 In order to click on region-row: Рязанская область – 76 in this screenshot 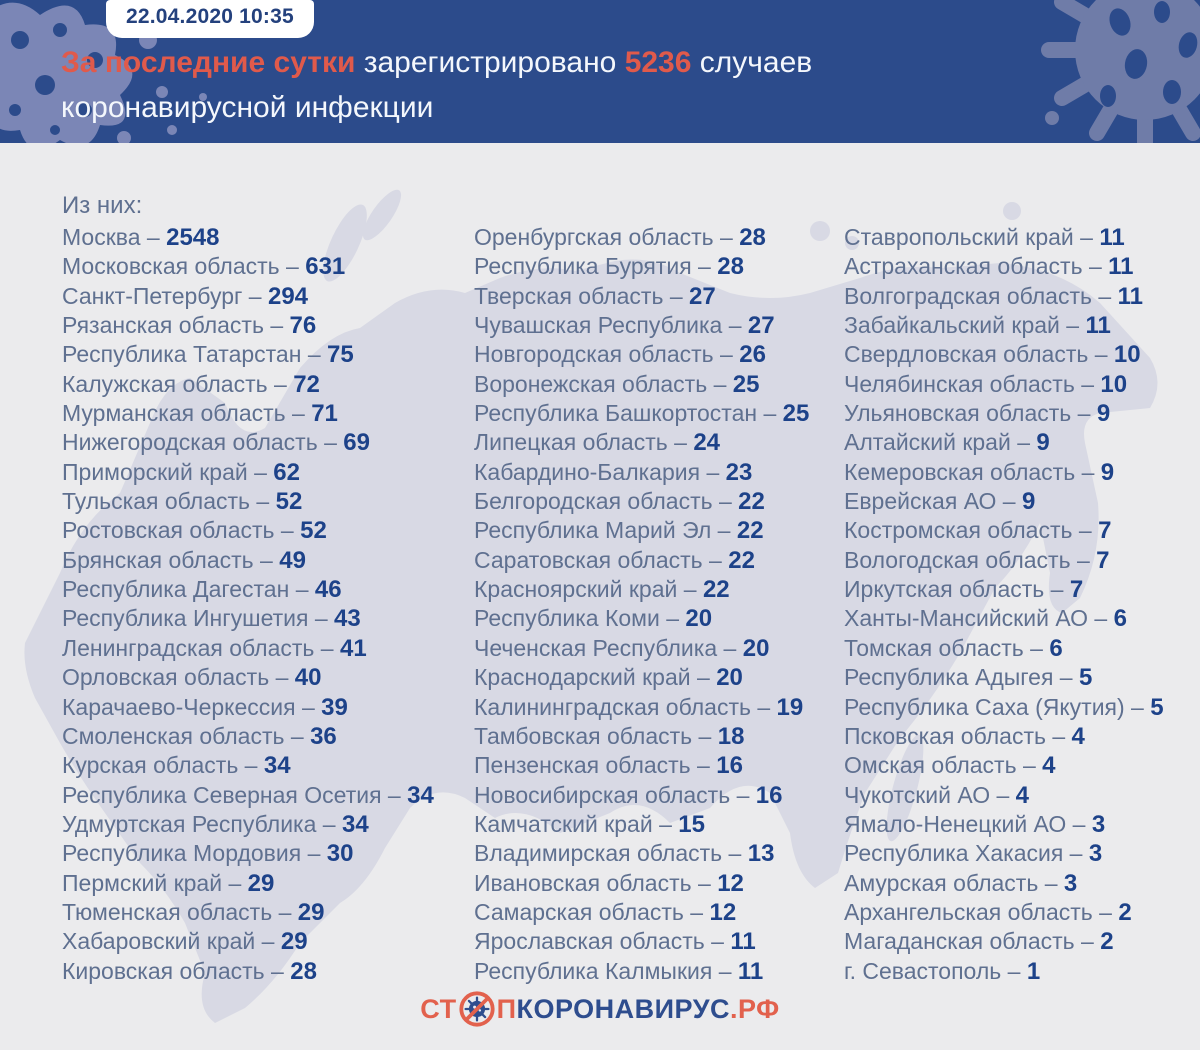, I will do `click(264, 325)`.